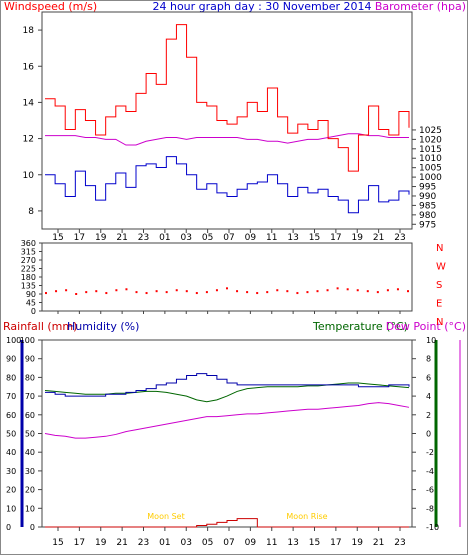 This screenshot has width=468, height=555. What do you see at coordinates (427, 206) in the screenshot?
I see `barometer-tick-label: 985` at bounding box center [427, 206].